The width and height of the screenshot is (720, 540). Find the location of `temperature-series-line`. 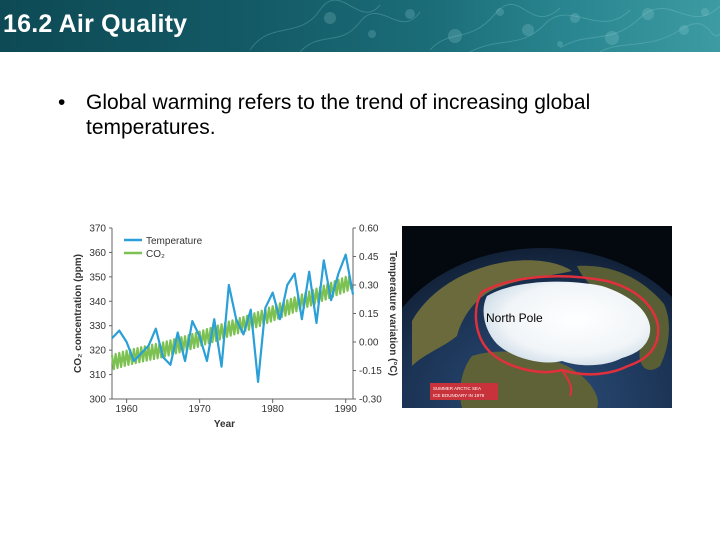

temperature-series-line is located at coordinates (233, 318).